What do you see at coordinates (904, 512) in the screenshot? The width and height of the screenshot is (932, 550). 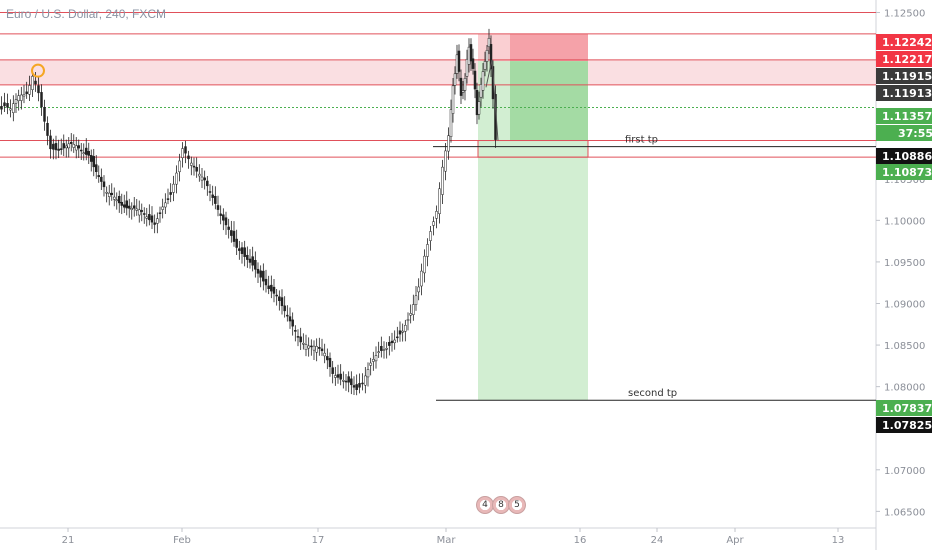 I see `y-tick-label: 1.06500` at bounding box center [904, 512].